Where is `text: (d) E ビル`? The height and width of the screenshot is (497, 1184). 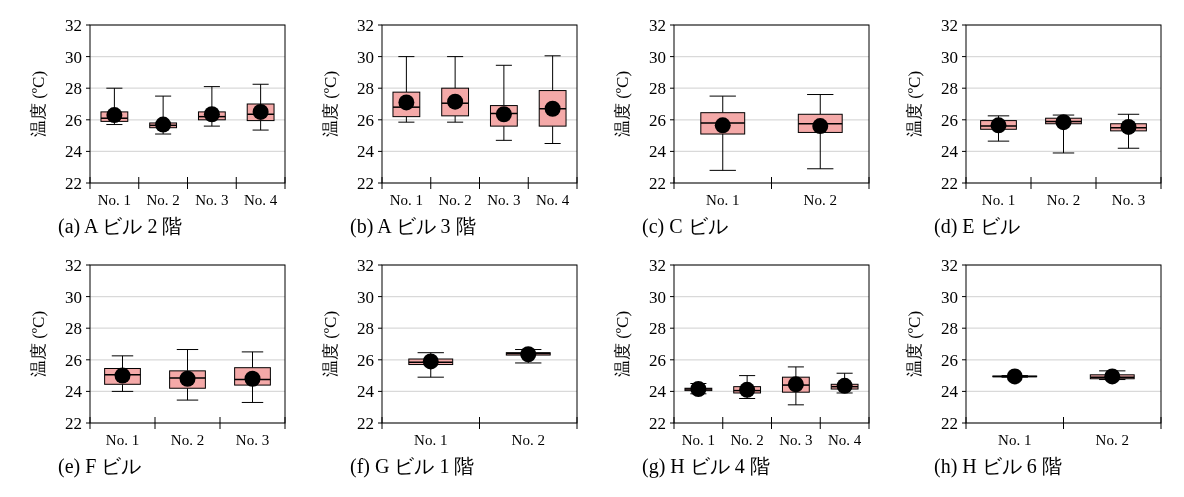
text: (d) E ビル is located at coordinates (977, 226).